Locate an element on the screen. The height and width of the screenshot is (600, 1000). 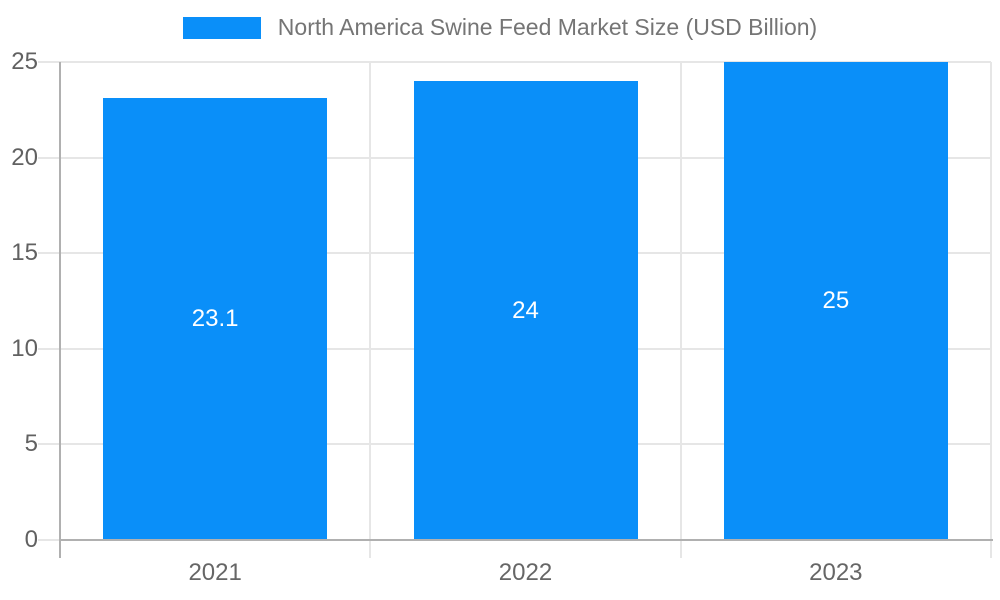
bar-value-label: 25 is located at coordinates (836, 300).